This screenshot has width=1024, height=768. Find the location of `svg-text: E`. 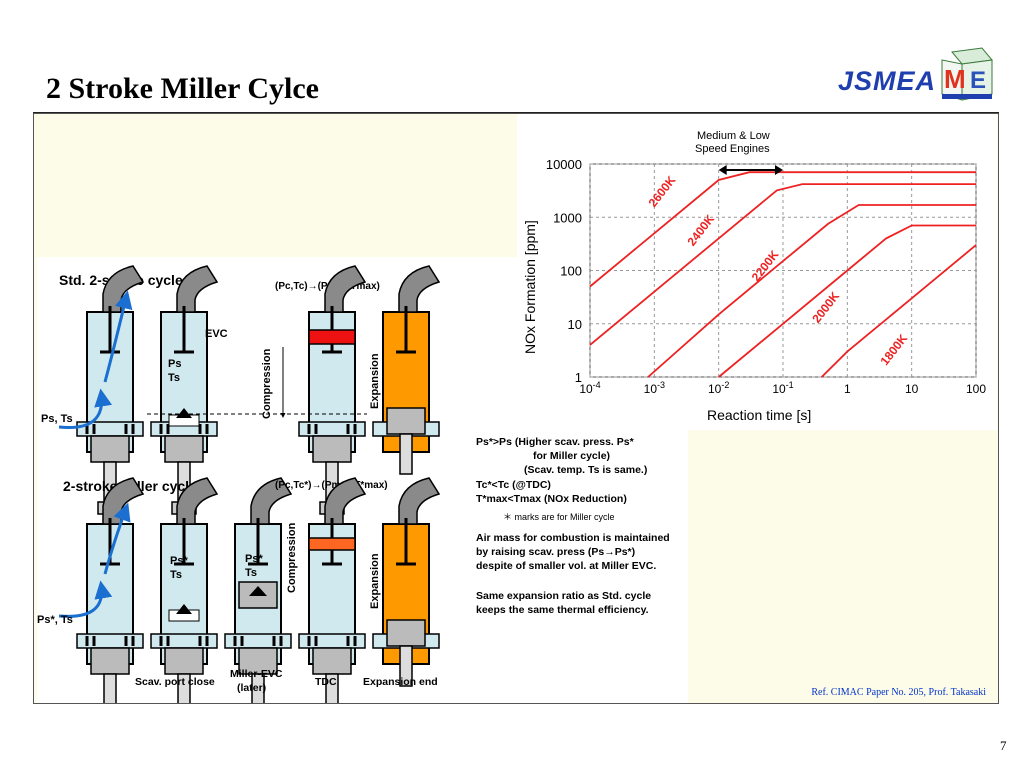

svg-text: E is located at coordinates (978, 80).